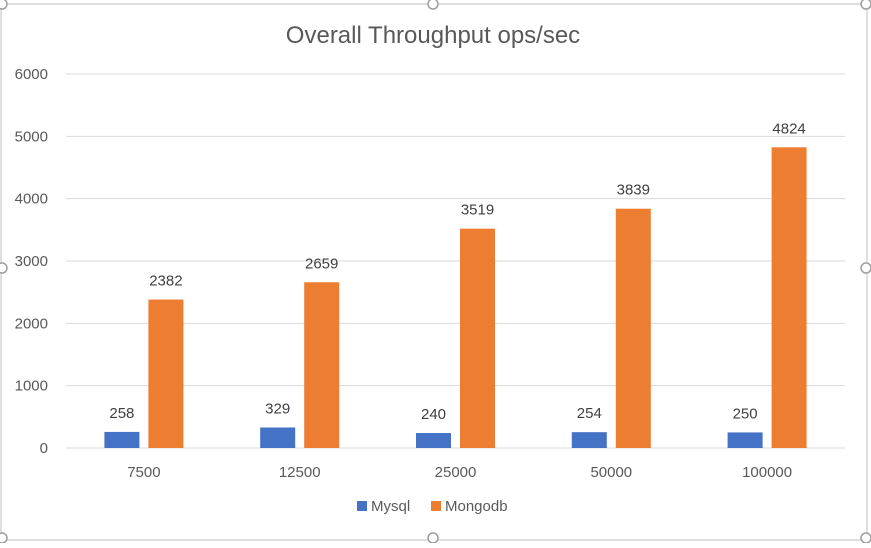 The image size is (871, 548). I want to click on y-tick-label: 5000, so click(31, 136).